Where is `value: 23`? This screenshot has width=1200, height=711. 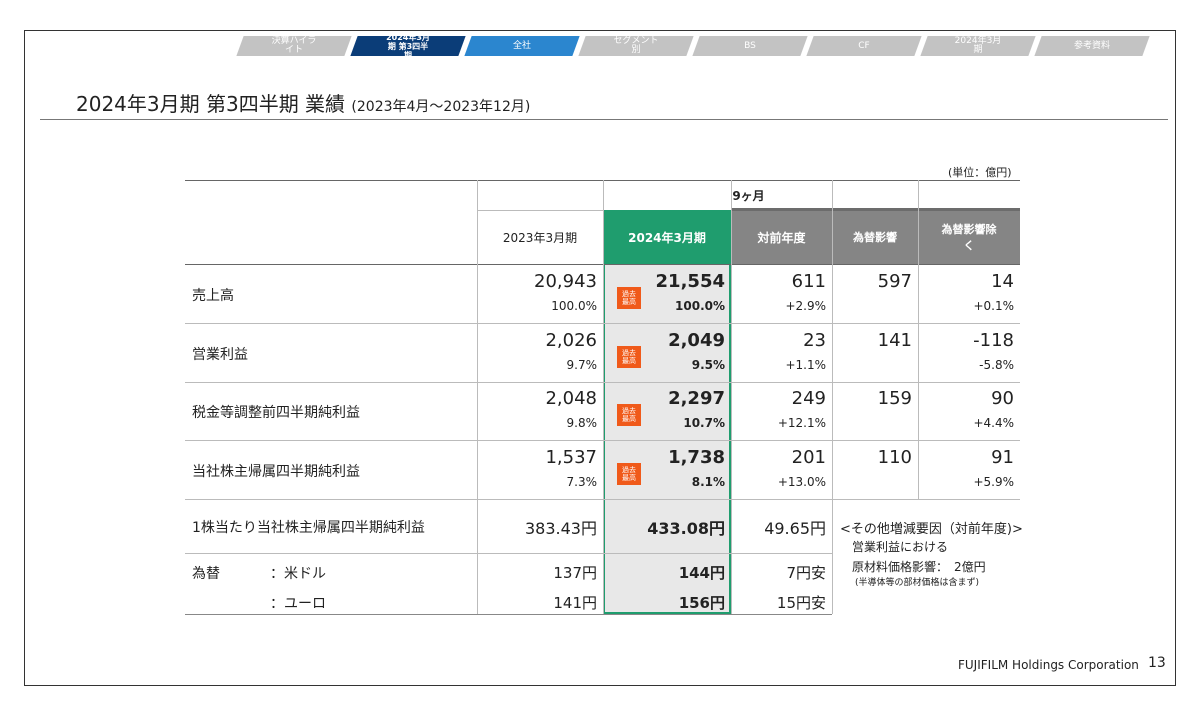
value: 23 is located at coordinates (814, 340).